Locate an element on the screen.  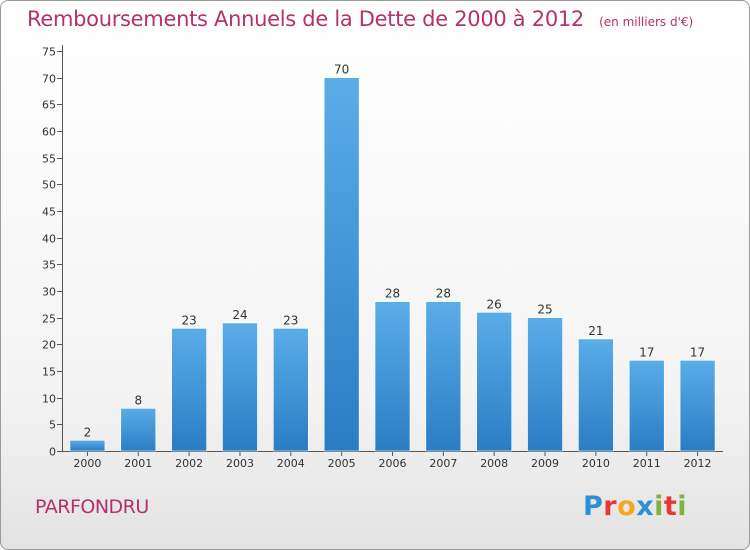
y-tick-label: 35 is located at coordinates (49, 265).